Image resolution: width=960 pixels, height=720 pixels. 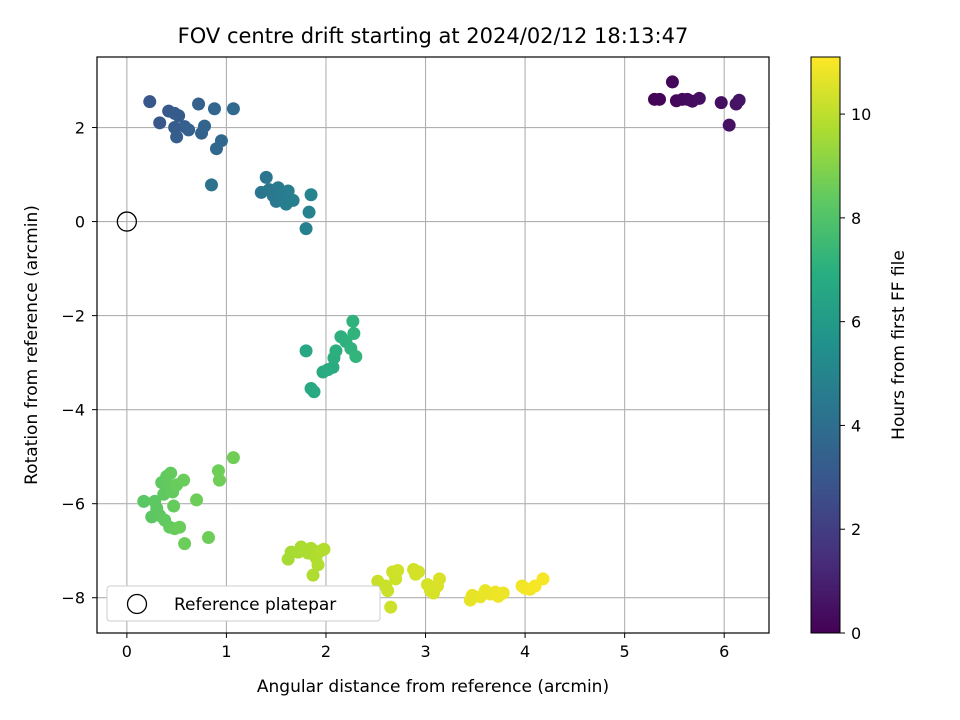 I want to click on x-axis-ticks: 0 1 2 3 4 5 6, so click(x=425, y=647).